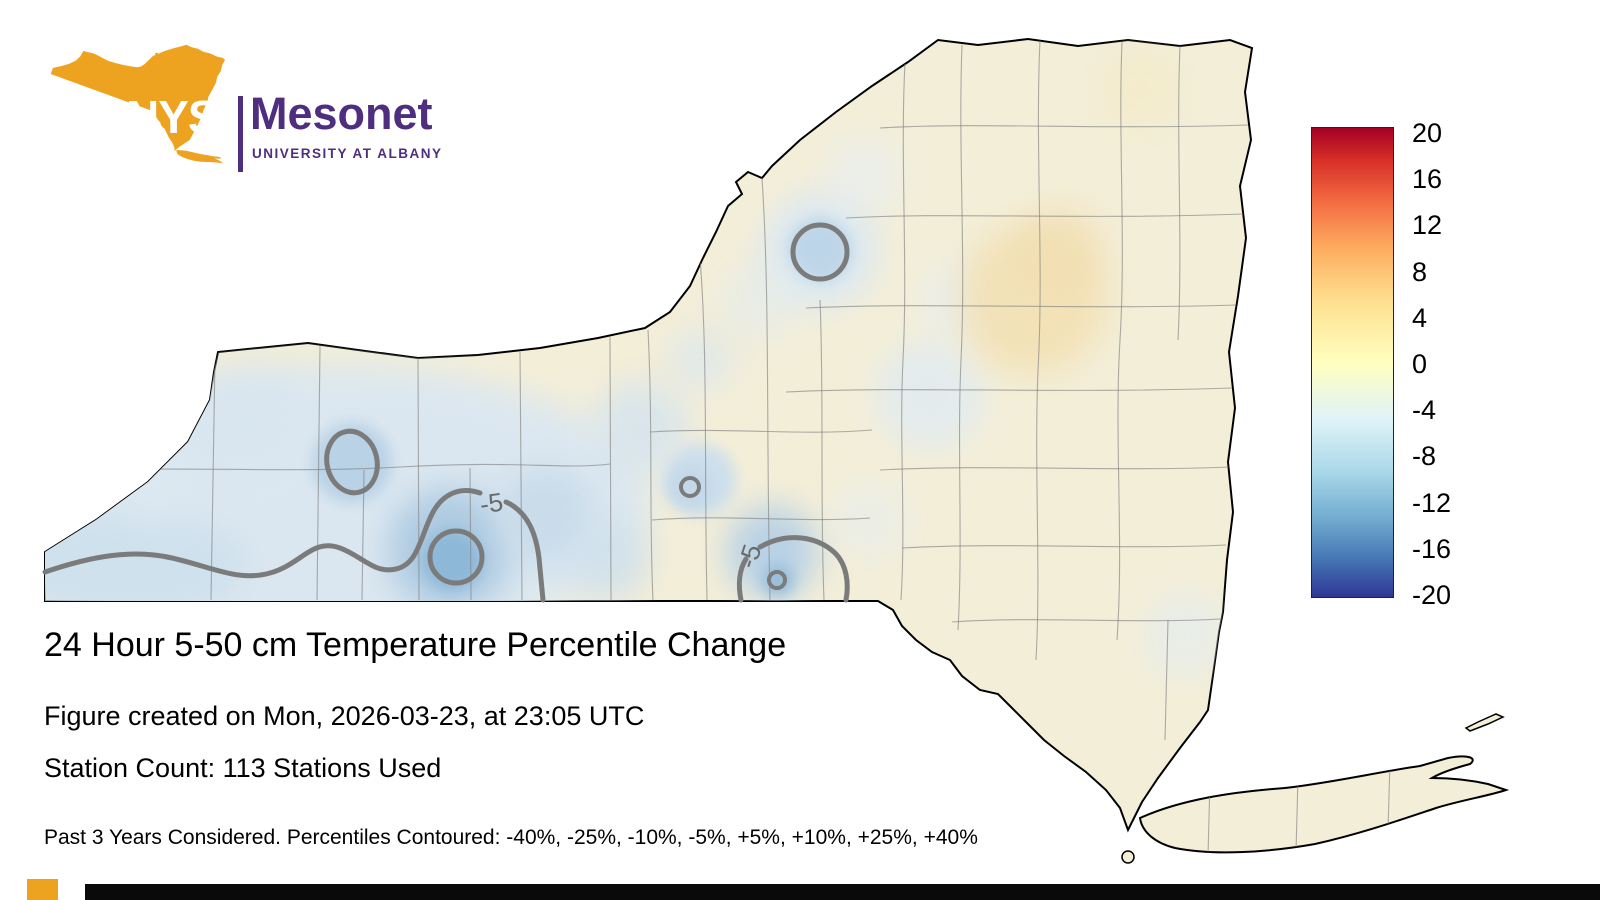 This screenshot has width=1600, height=900. I want to click on colorbar-tick: -20, so click(1432, 594).